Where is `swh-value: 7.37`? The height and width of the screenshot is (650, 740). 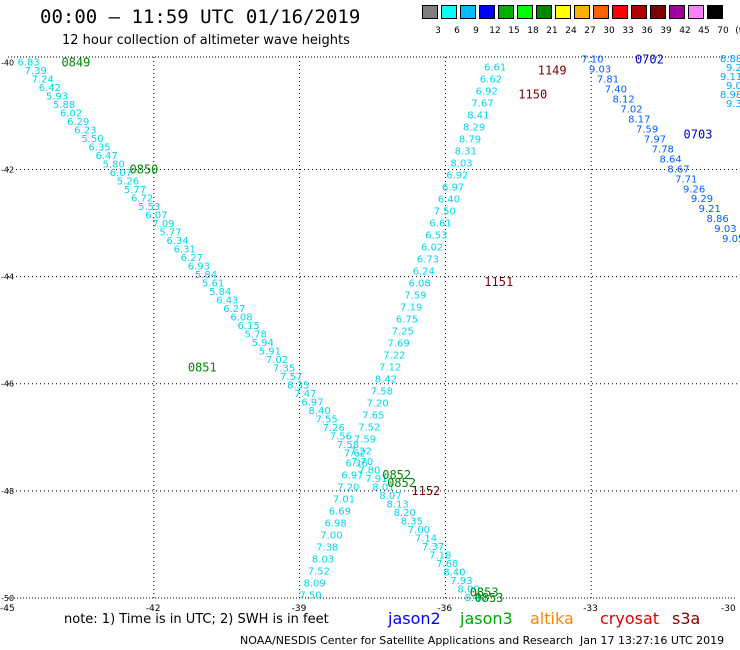 swh-value: 7.37 is located at coordinates (433, 547).